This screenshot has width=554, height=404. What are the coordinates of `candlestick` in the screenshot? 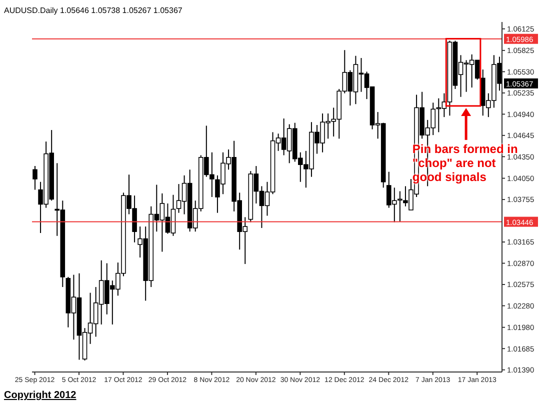 It's located at (35, 178).